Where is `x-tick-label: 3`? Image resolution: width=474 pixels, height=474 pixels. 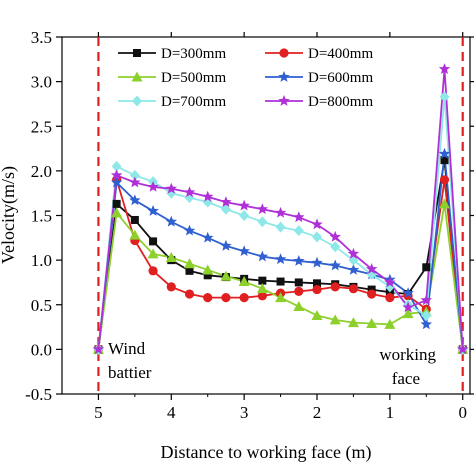
x-tick-label: 3 is located at coordinates (244, 412).